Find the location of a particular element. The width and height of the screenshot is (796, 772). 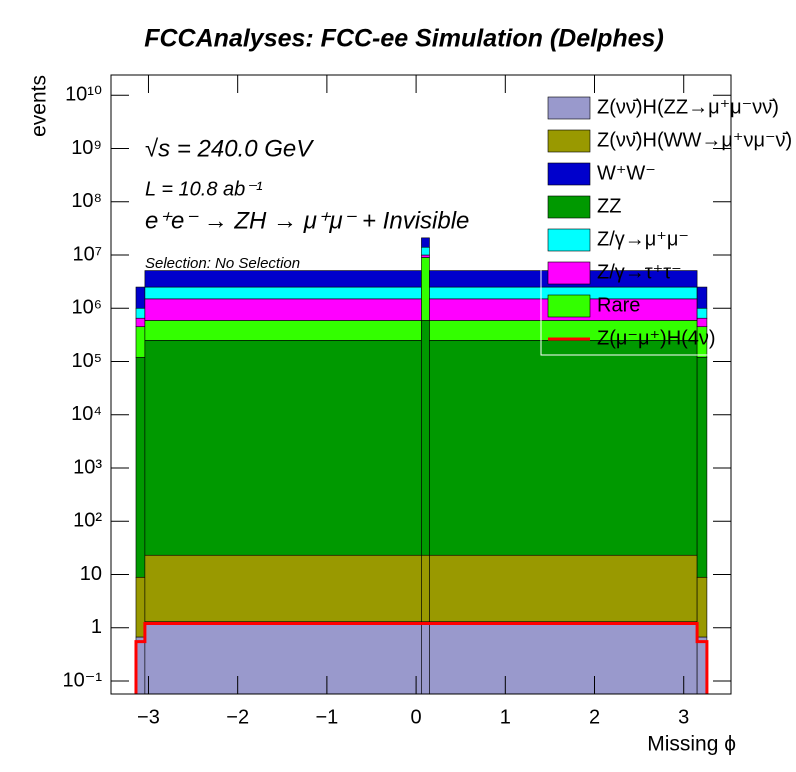

annotation: √s = 240.0 GeV is located at coordinates (229, 148).